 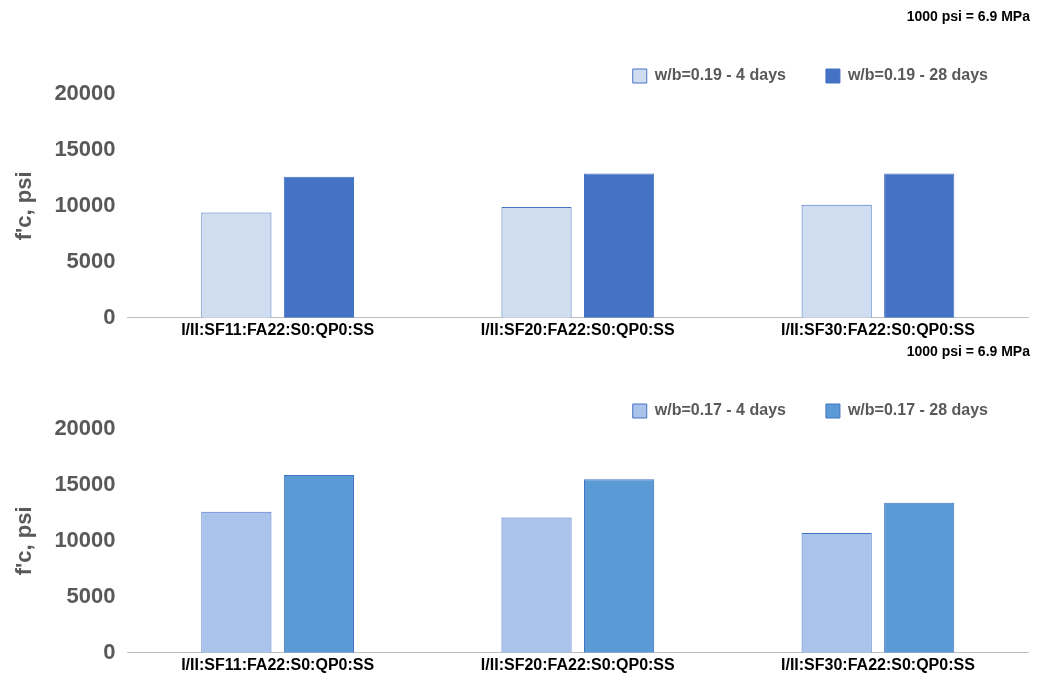 I want to click on legend-label: w/b=0.19 - 28 days, so click(x=917, y=75).